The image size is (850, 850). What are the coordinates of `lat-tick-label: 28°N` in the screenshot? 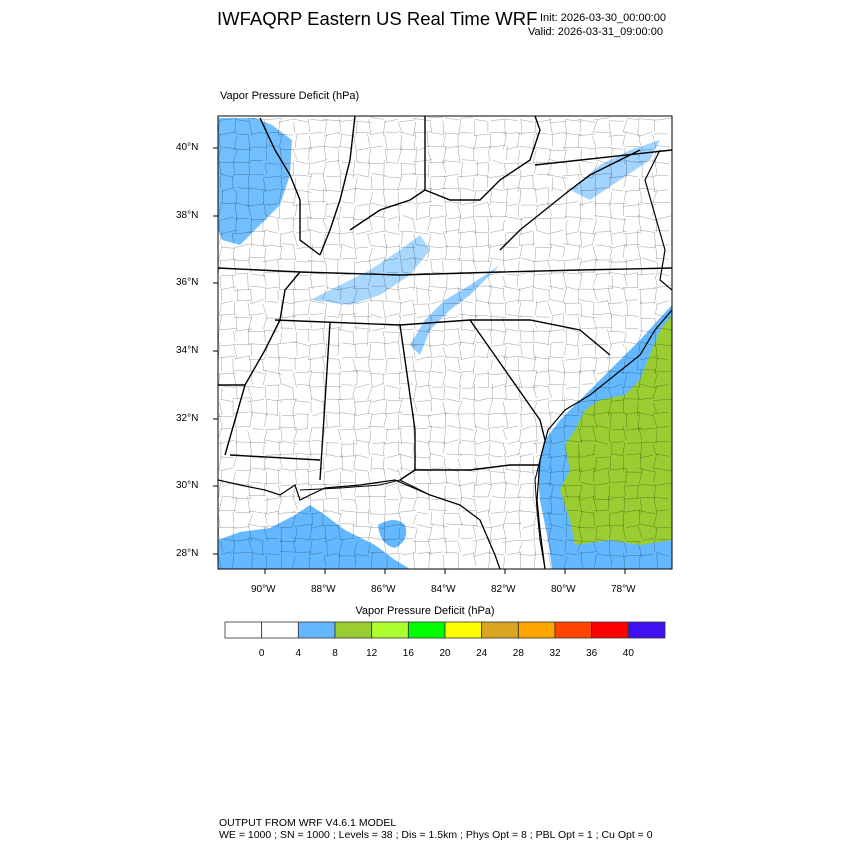 It's located at (187, 553).